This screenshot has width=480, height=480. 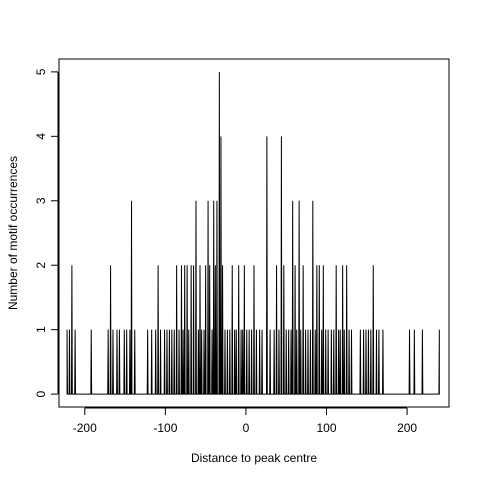 What do you see at coordinates (41, 136) in the screenshot?
I see `y-tick-label: 4` at bounding box center [41, 136].